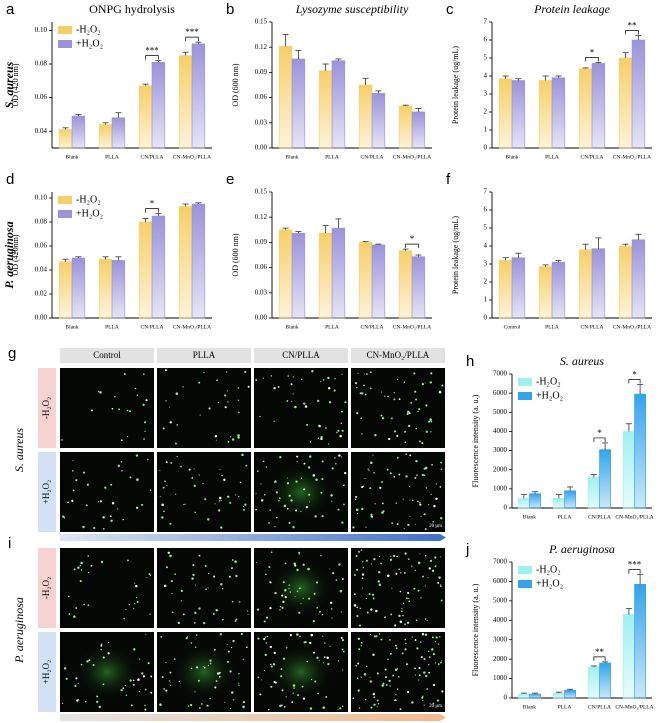 The image size is (660, 723). Describe the element at coordinates (599, 707) in the screenshot. I see `x-tick-label: CN/PLLA` at that location.